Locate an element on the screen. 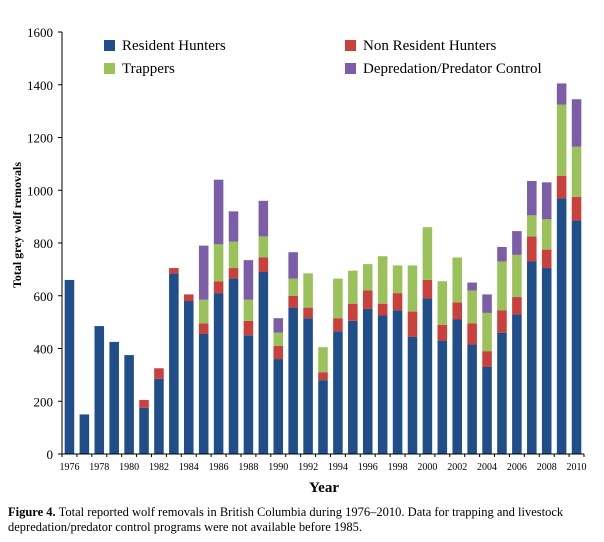  legend-swatch is located at coordinates (350, 68).